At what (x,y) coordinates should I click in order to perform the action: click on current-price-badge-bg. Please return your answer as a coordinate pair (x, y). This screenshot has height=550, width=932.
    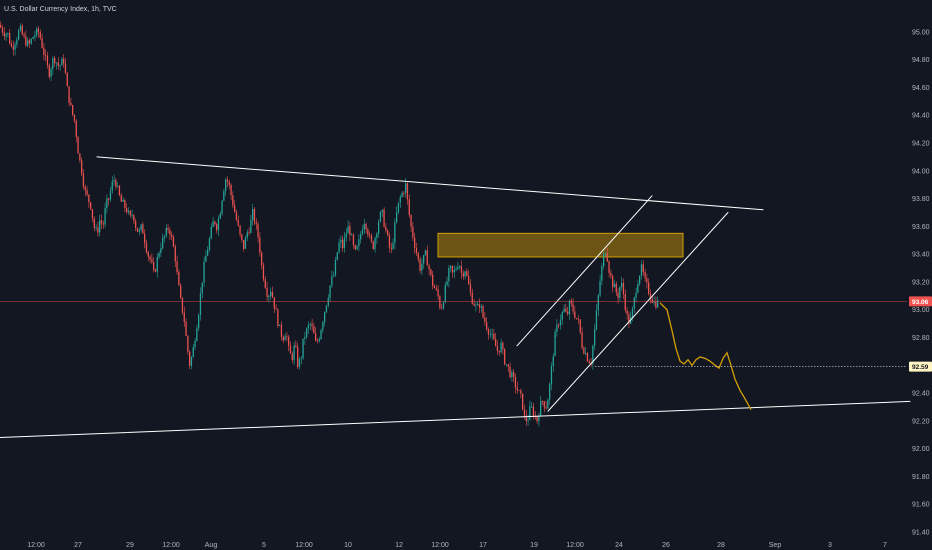
    Looking at the image, I should click on (920, 301).